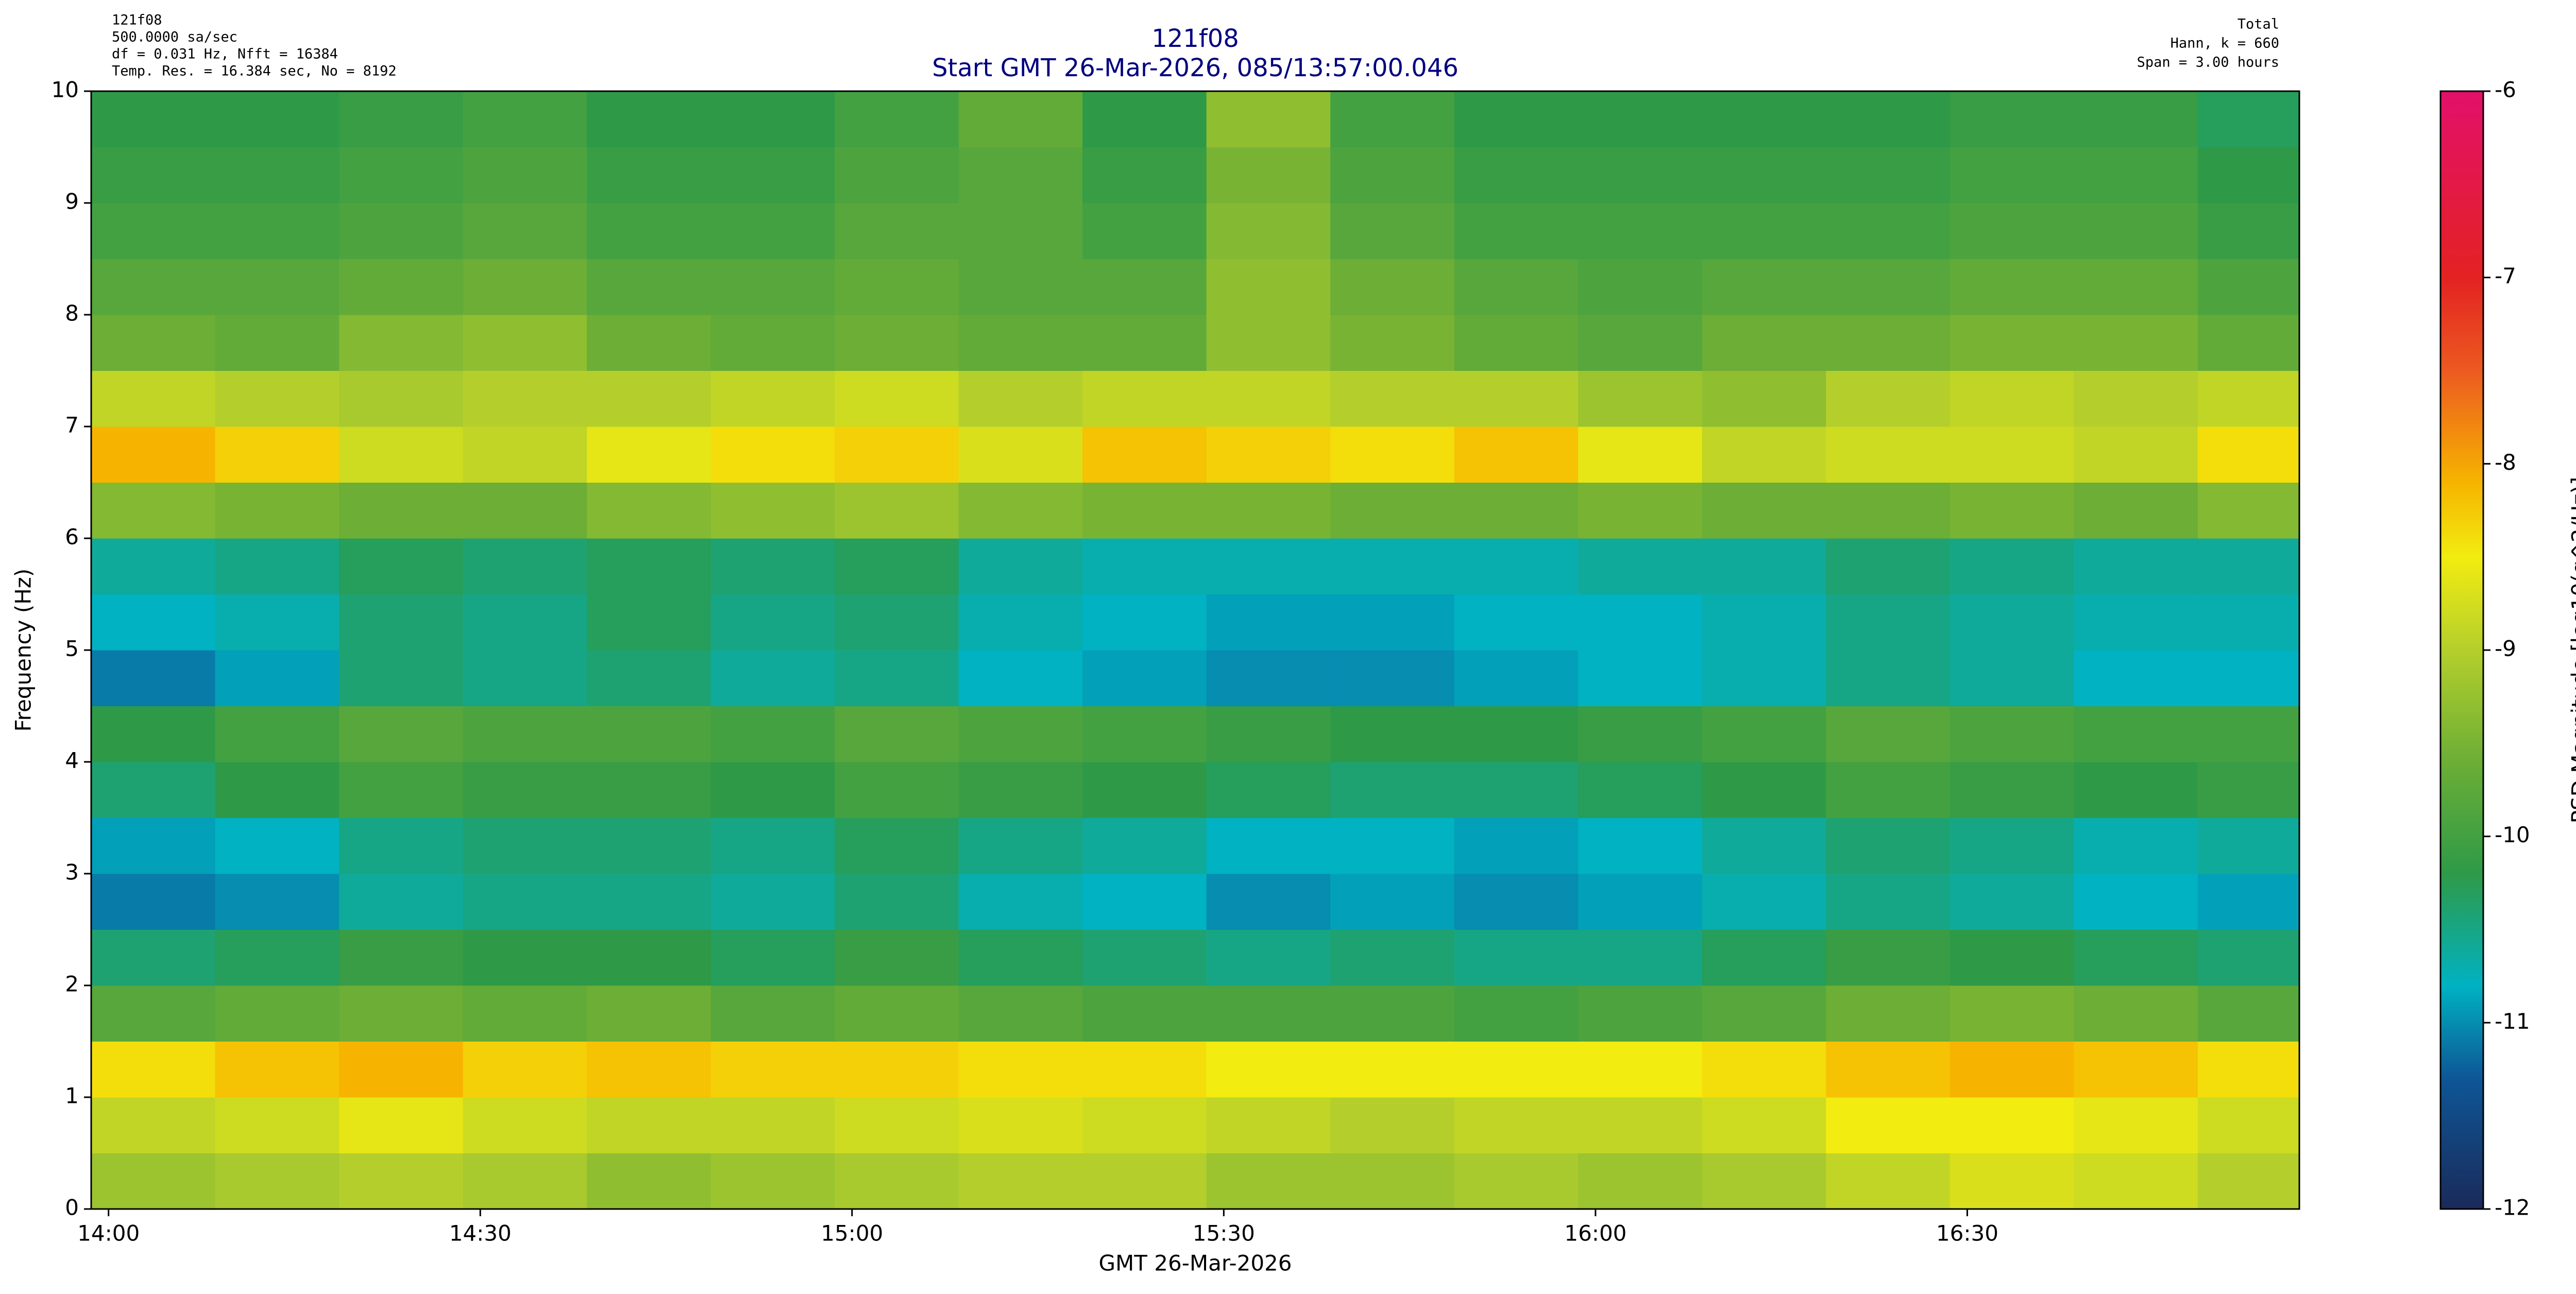 This screenshot has width=2576, height=1294. I want to click on chart-title: 121f08, so click(1195, 38).